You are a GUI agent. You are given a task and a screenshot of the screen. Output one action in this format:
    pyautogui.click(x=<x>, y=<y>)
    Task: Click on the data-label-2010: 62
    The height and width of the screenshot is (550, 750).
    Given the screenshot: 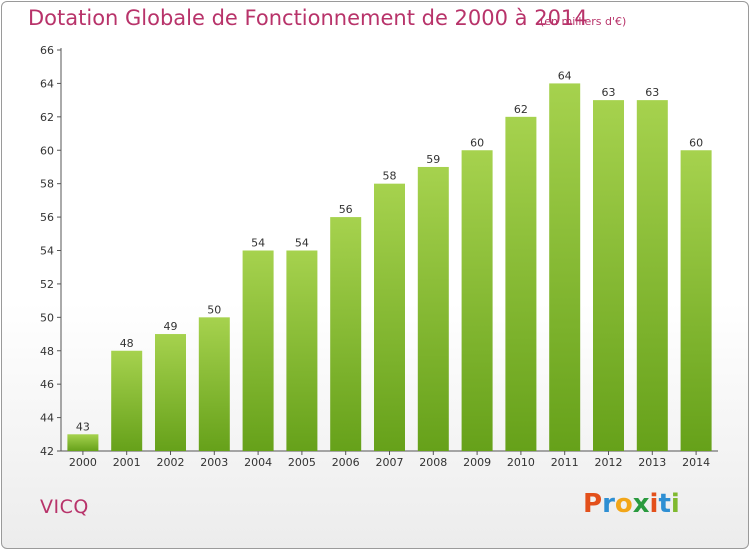 What is the action you would take?
    pyautogui.click(x=521, y=109)
    